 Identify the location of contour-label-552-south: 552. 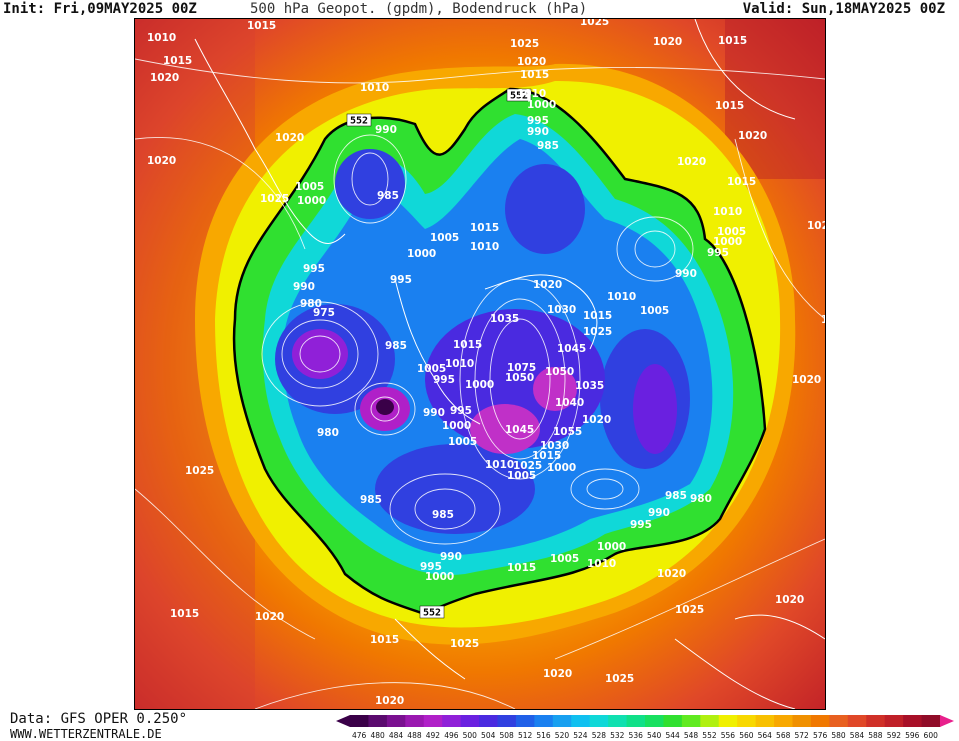
(432, 613).